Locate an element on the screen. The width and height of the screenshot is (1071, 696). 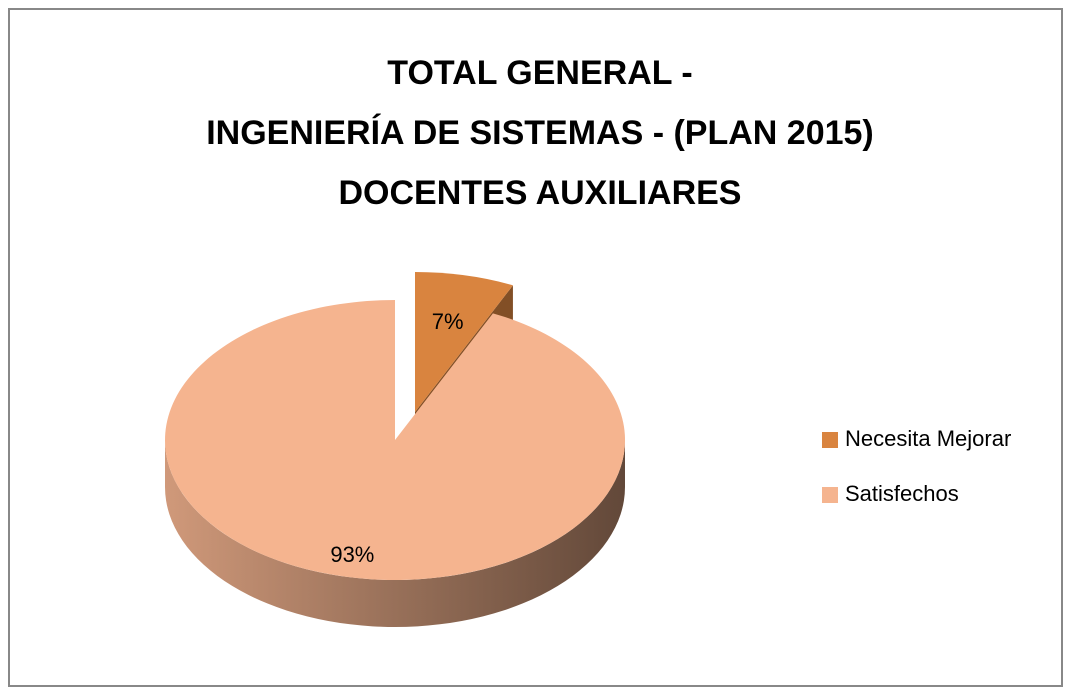
legend-label: Satisfechos is located at coordinates (902, 493).